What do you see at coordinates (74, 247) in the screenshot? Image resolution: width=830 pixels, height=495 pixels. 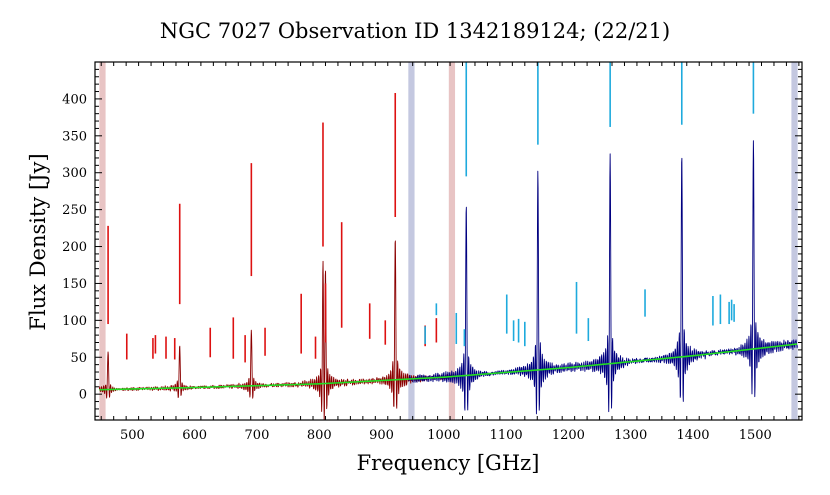 I see `y-tick-label: 200` at bounding box center [74, 247].